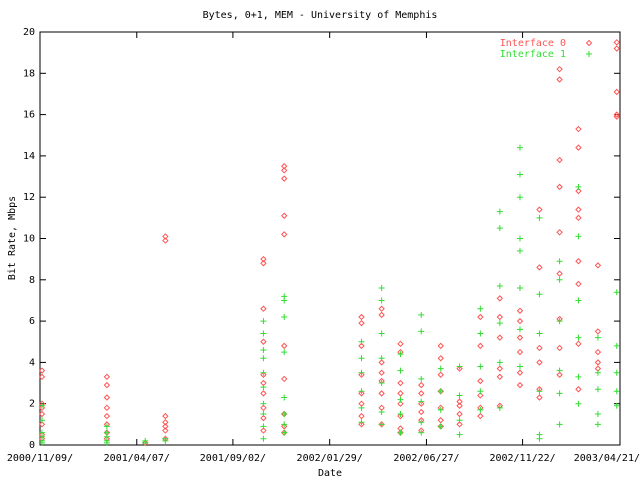 Image resolution: width=640 pixels, height=480 pixels. What do you see at coordinates (607, 458) in the screenshot?
I see `x-tick-label: 2003/04/21/` at bounding box center [607, 458].